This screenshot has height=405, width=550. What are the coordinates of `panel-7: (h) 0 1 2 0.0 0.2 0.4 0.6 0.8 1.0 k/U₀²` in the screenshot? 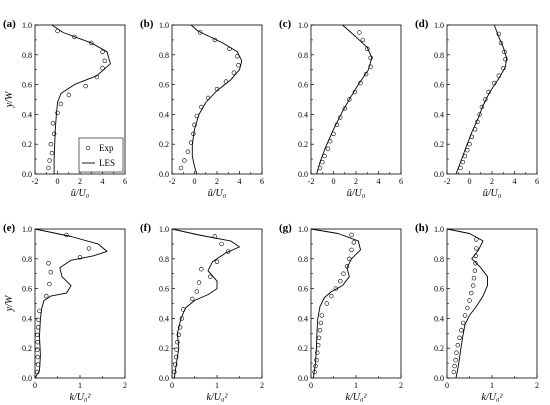 It's located at (477, 312).